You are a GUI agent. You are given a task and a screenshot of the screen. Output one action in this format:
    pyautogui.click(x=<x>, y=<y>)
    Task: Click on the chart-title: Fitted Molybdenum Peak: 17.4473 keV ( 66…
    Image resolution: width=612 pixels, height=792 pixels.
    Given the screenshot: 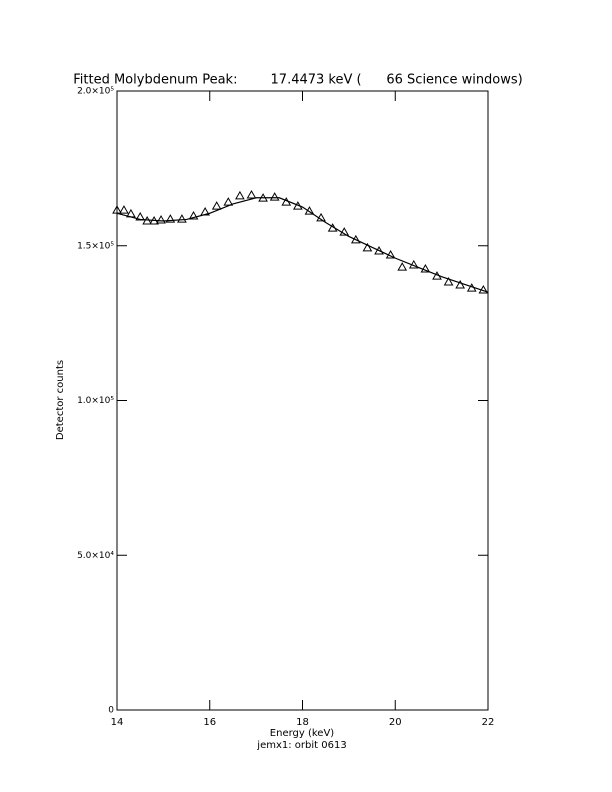 What is the action you would take?
    pyautogui.click(x=298, y=80)
    